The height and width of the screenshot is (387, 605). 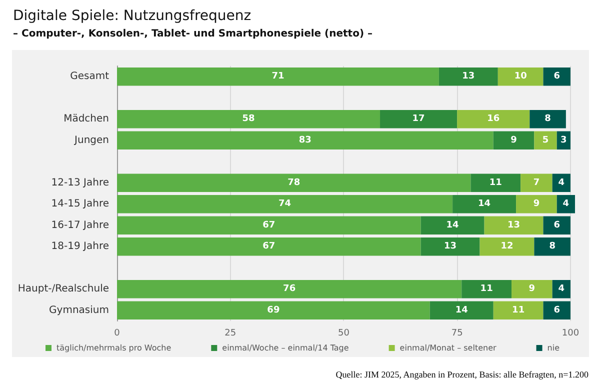 I want to click on y-tick-label: Mädchen, so click(x=86, y=119).